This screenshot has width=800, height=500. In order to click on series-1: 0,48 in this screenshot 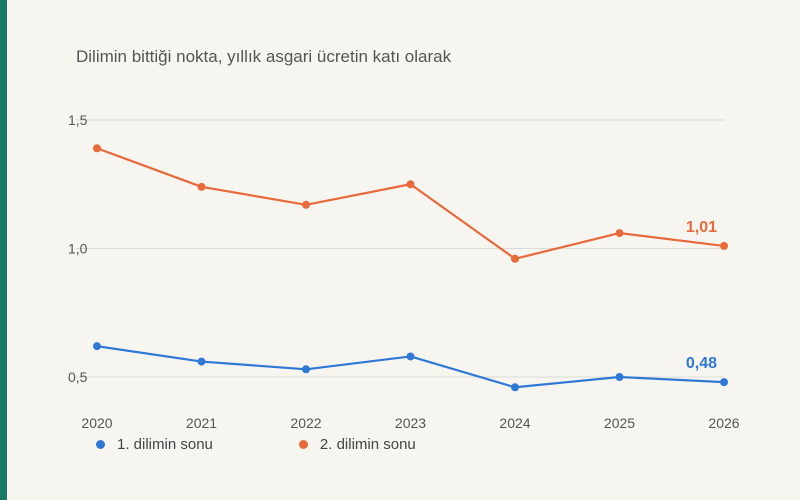, I will do `click(410, 367)`.